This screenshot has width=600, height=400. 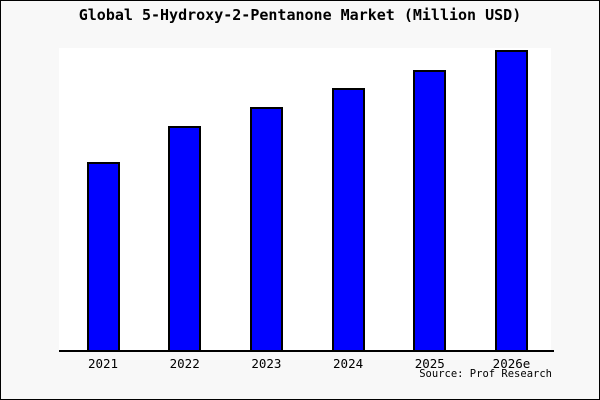 I want to click on x-axis-line, so click(x=306, y=351).